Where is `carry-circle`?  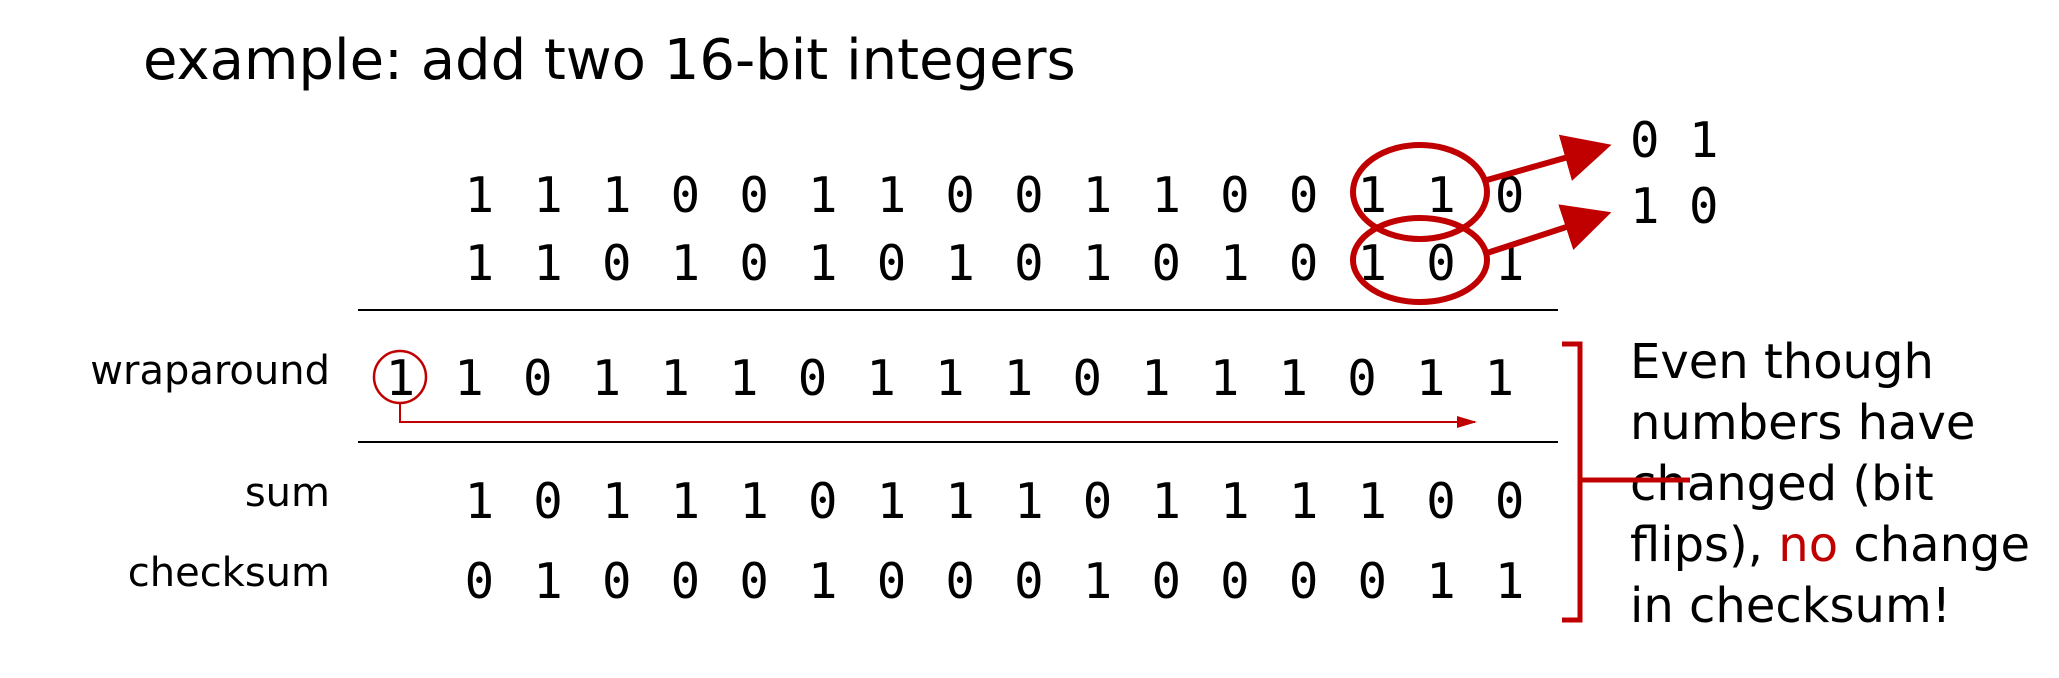
carry-circle is located at coordinates (400, 377).